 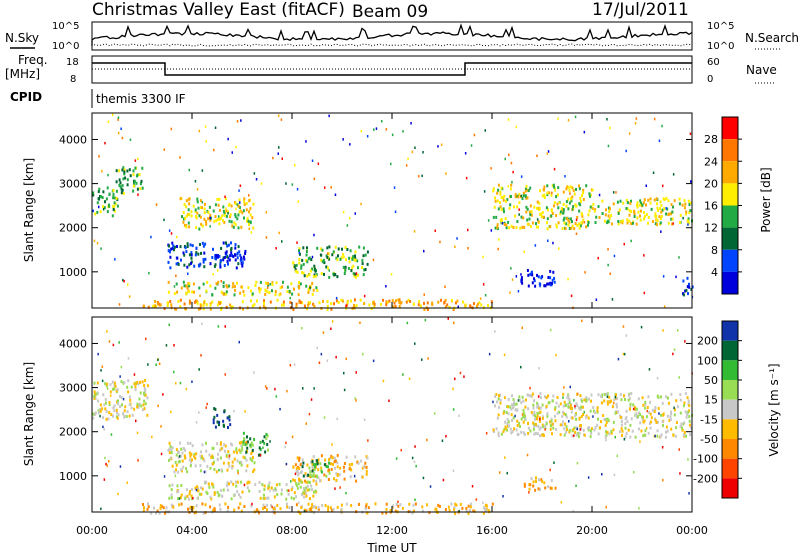 I want to click on colorbar-tick-label: 15, so click(x=711, y=400).